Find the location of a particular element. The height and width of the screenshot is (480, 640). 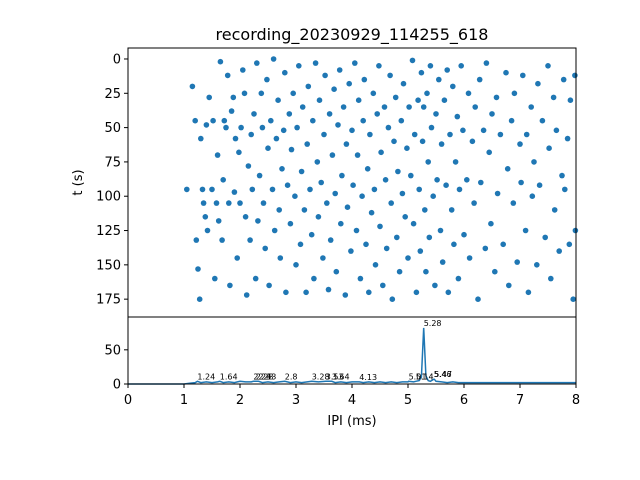

raster-y-tick-label-100: 100 is located at coordinates (108, 197).